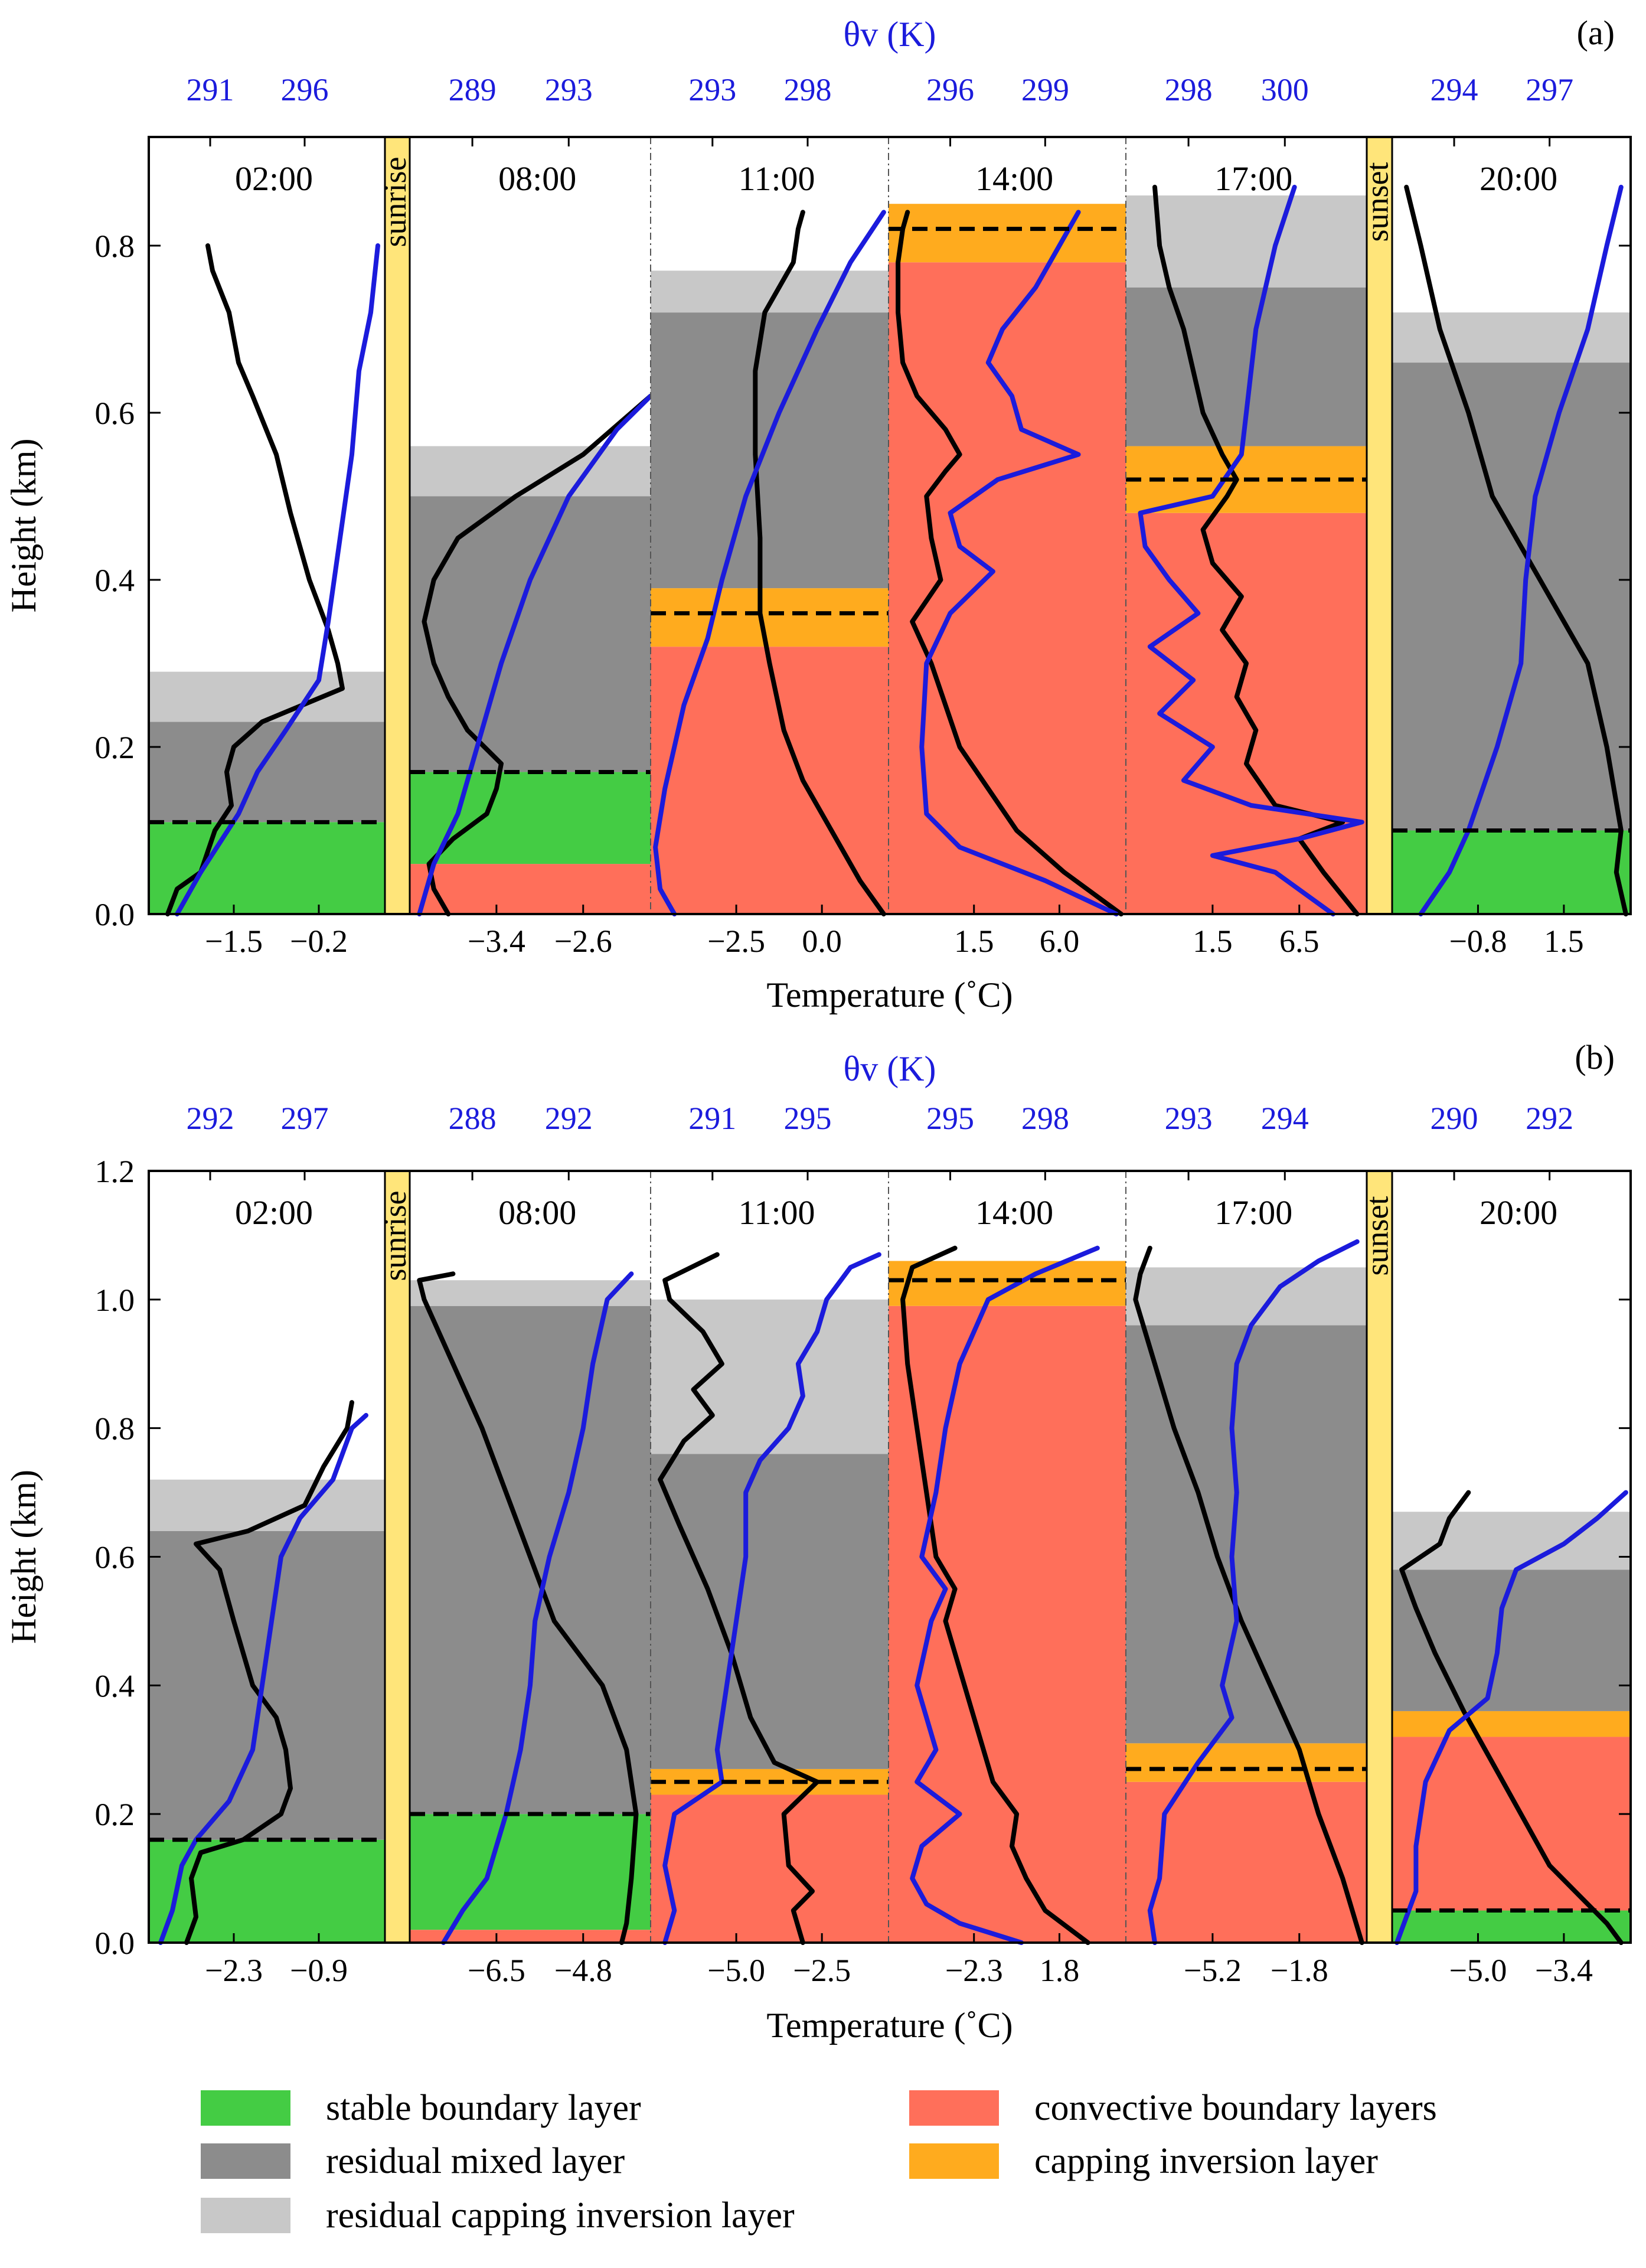 This screenshot has width=1646, height=2268. What do you see at coordinates (115, 1943) in the screenshot?
I see `y-tick-label: 0.0` at bounding box center [115, 1943].